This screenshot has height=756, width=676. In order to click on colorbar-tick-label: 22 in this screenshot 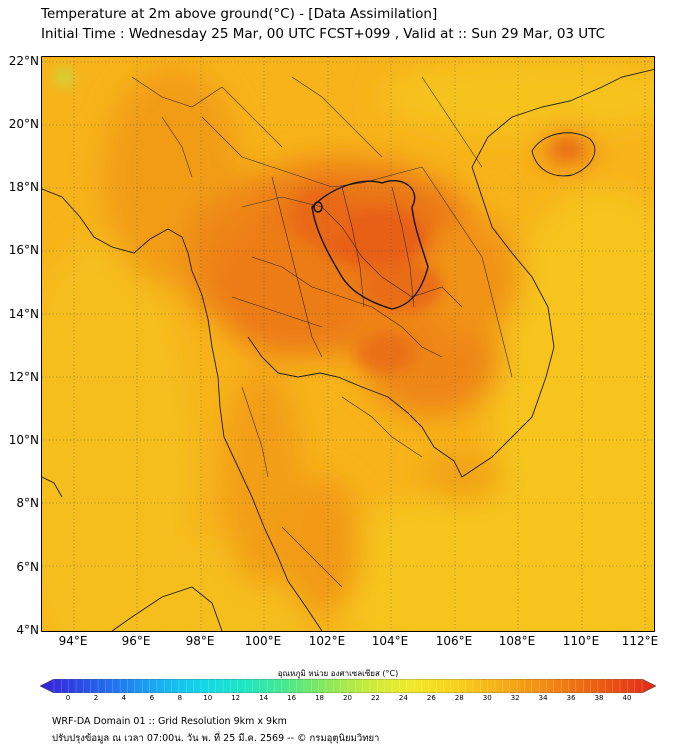, I will do `click(375, 698)`.